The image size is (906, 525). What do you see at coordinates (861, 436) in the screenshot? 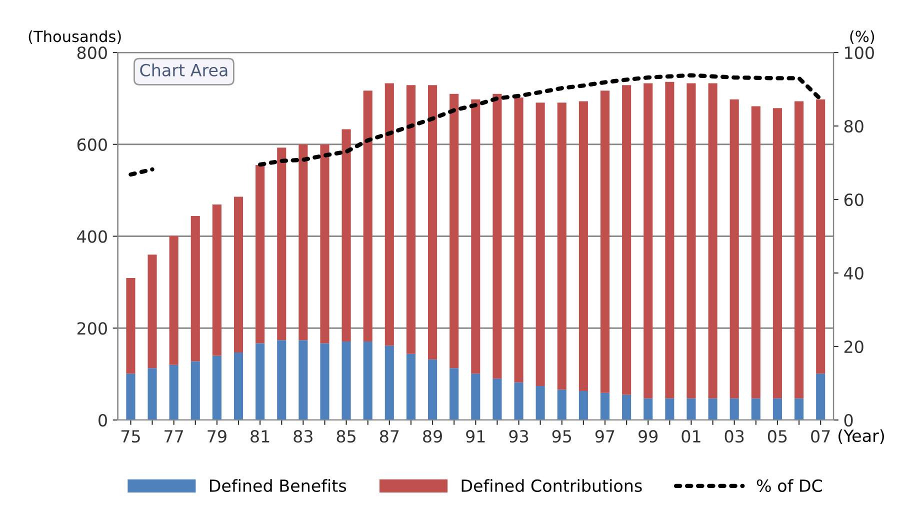
I see `x-axis-title: (Year)` at bounding box center [861, 436].